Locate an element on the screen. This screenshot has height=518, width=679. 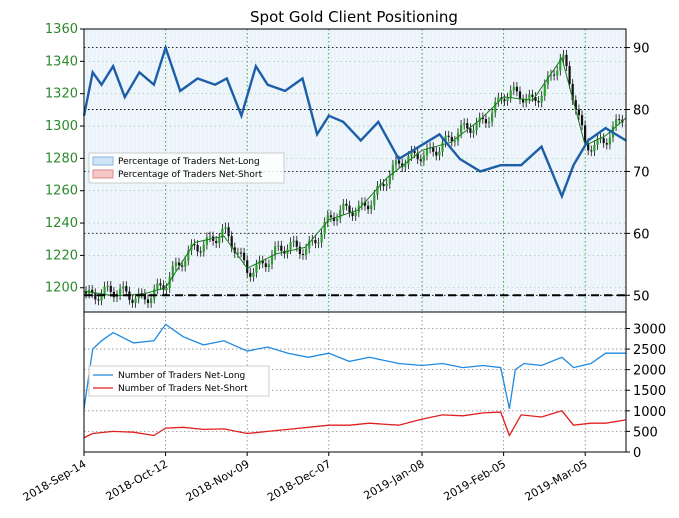
percent-tick-label: 50 is located at coordinates (641, 296).